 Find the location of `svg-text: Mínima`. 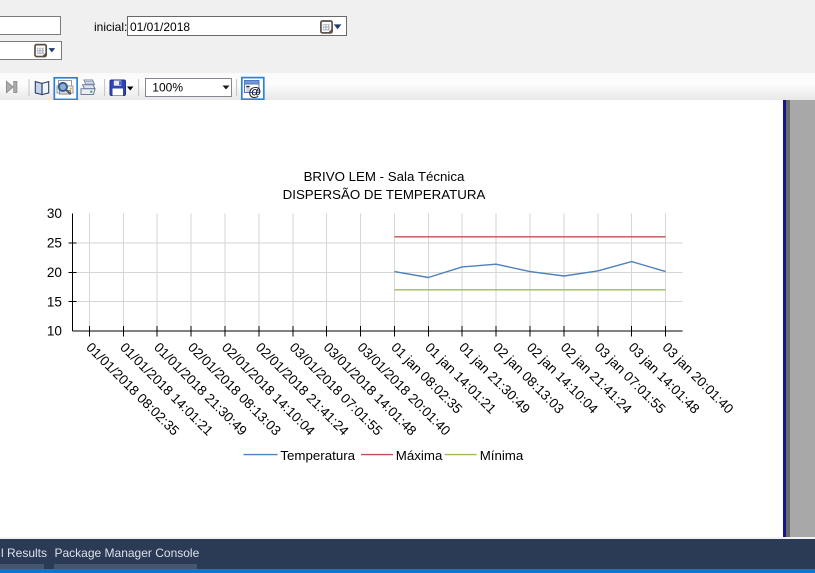

svg-text: Mínima is located at coordinates (502, 455).